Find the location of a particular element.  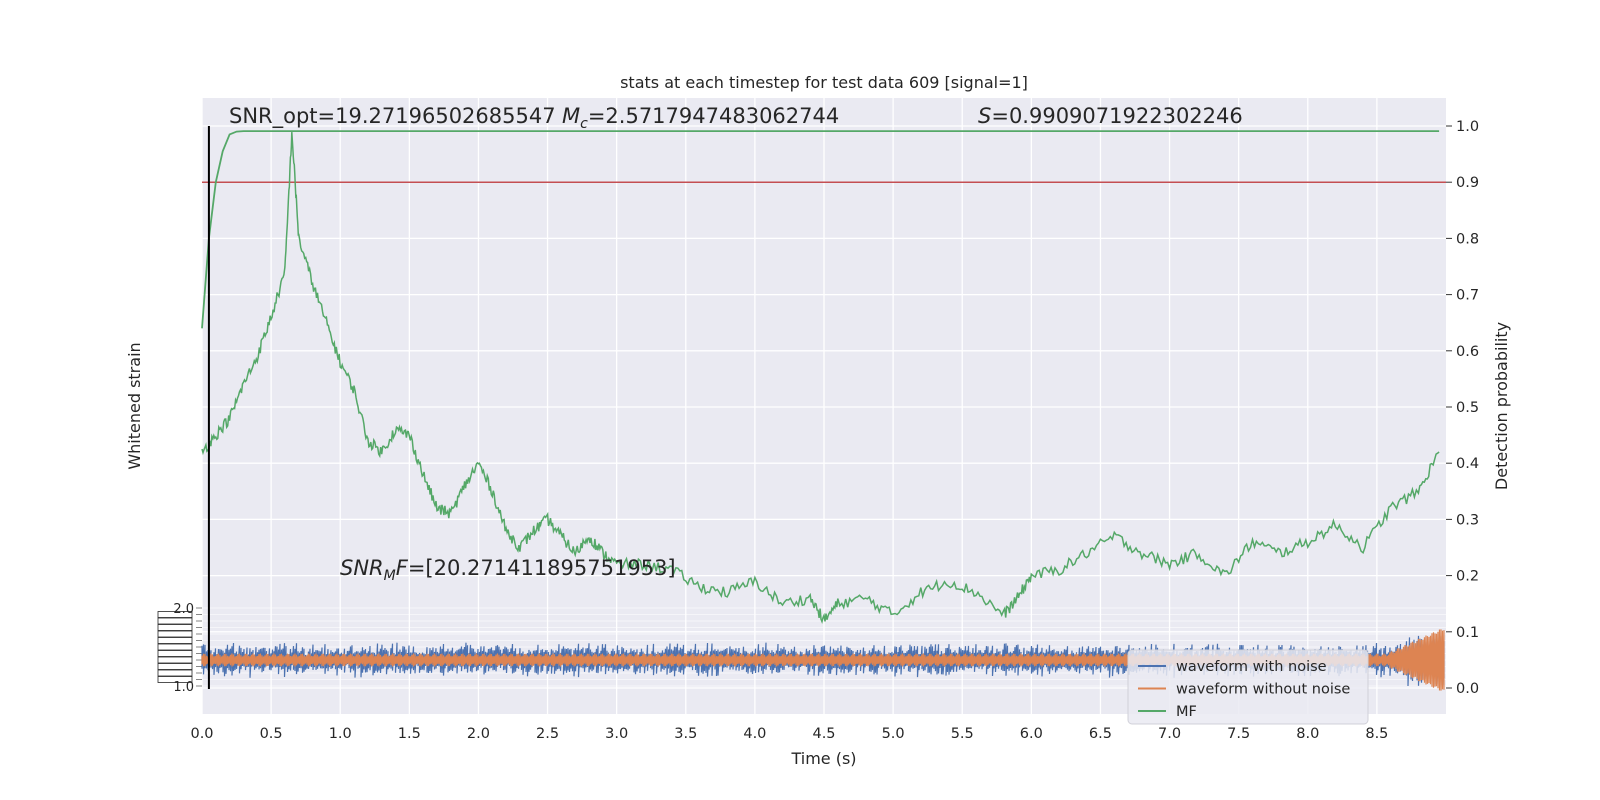

y-right-tick-label: 0.1 is located at coordinates (1467, 633).